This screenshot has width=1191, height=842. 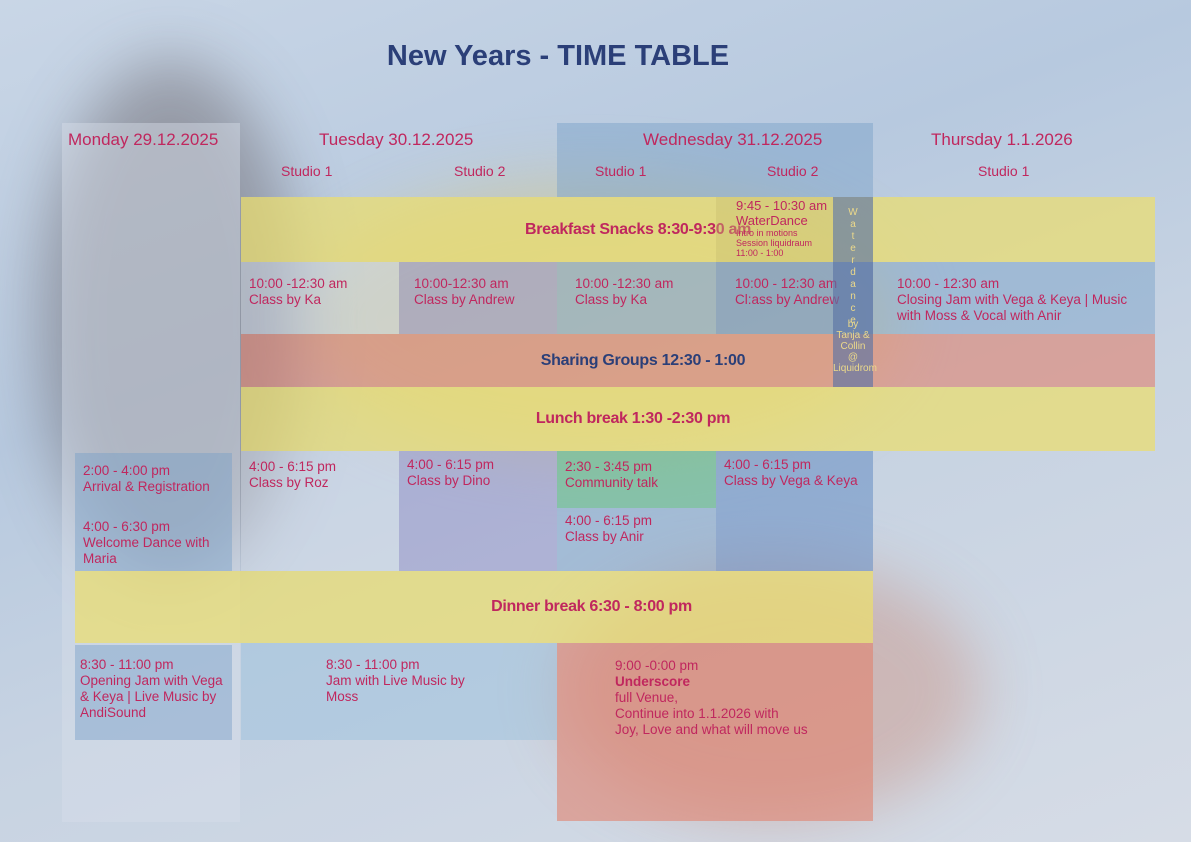 I want to click on waterdance-place: Liquidrom, so click(x=855, y=368).